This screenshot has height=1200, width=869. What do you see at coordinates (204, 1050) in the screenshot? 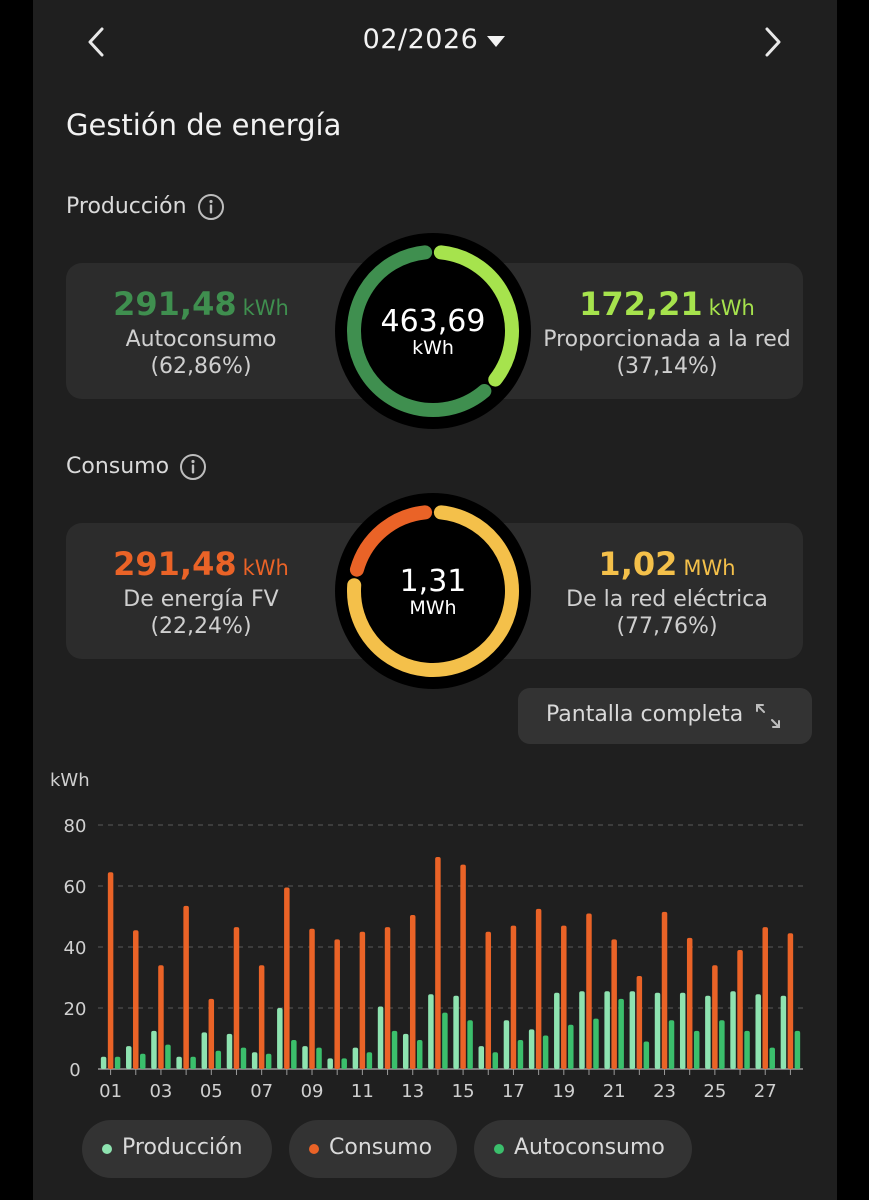
I see `bar-producción-day-5` at bounding box center [204, 1050].